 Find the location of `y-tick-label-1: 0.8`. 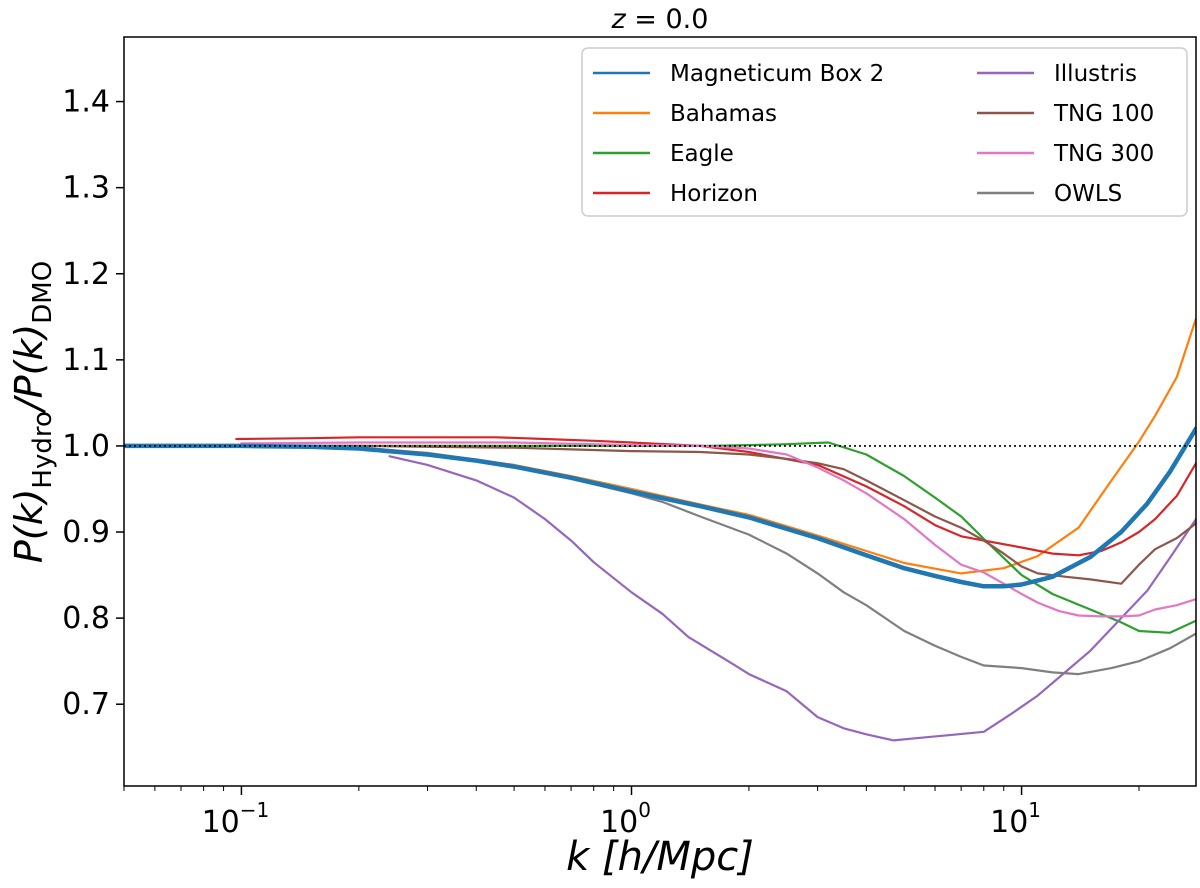

y-tick-label-1: 0.8 is located at coordinates (86, 618).